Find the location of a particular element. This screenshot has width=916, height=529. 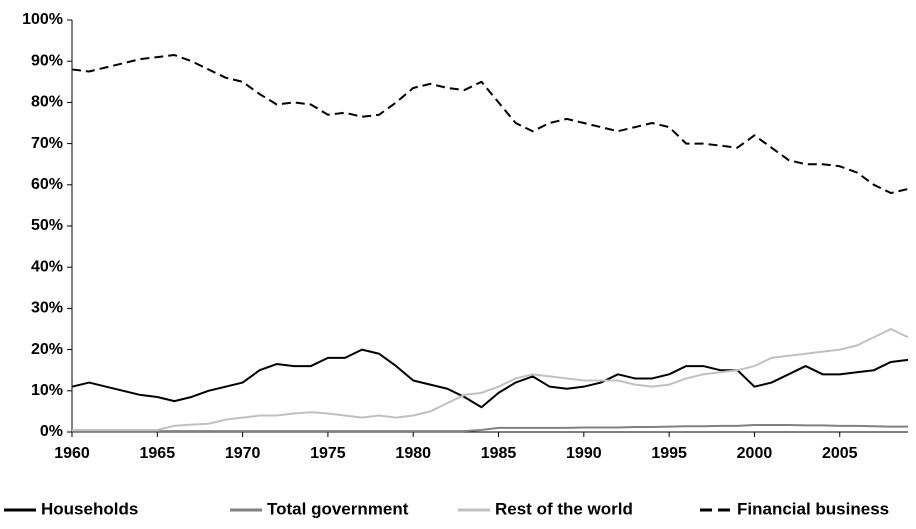

y-tick-label: 10% is located at coordinates (47, 390).